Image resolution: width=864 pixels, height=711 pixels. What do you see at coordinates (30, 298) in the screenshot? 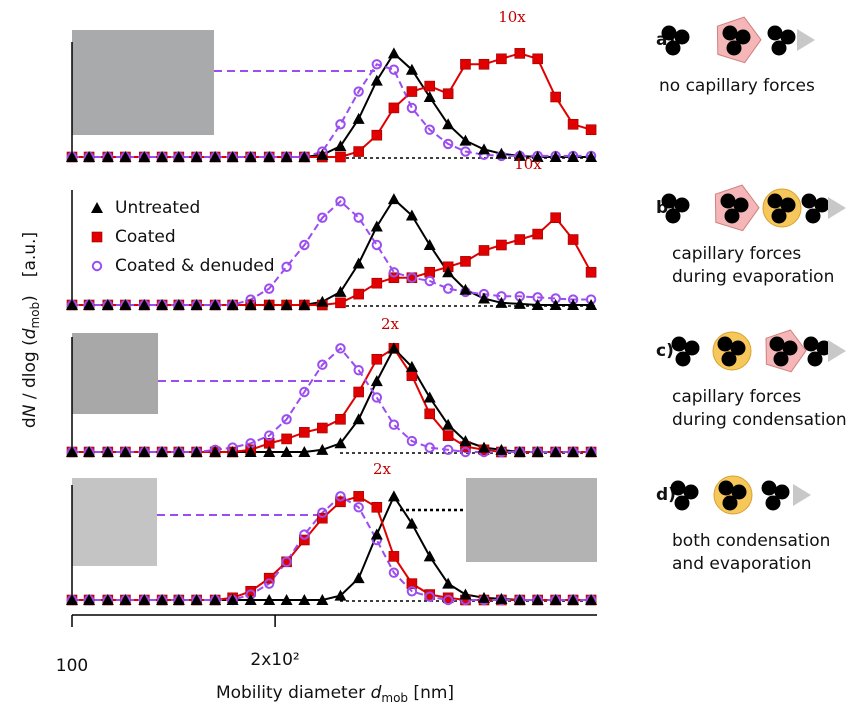
I see `y-label-part: )` at bounding box center [30, 298].